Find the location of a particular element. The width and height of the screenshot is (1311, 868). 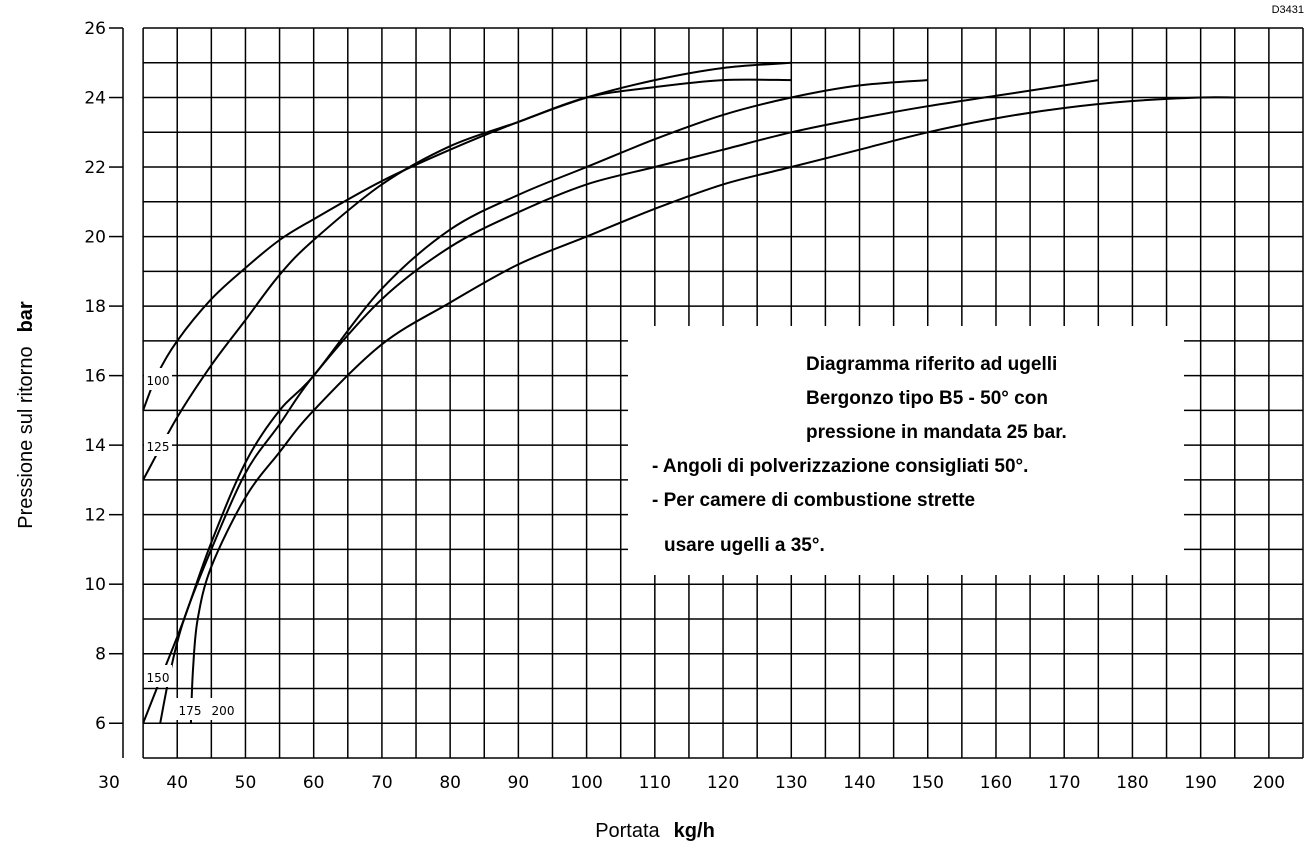

x-tick-label: 110 is located at coordinates (655, 783).